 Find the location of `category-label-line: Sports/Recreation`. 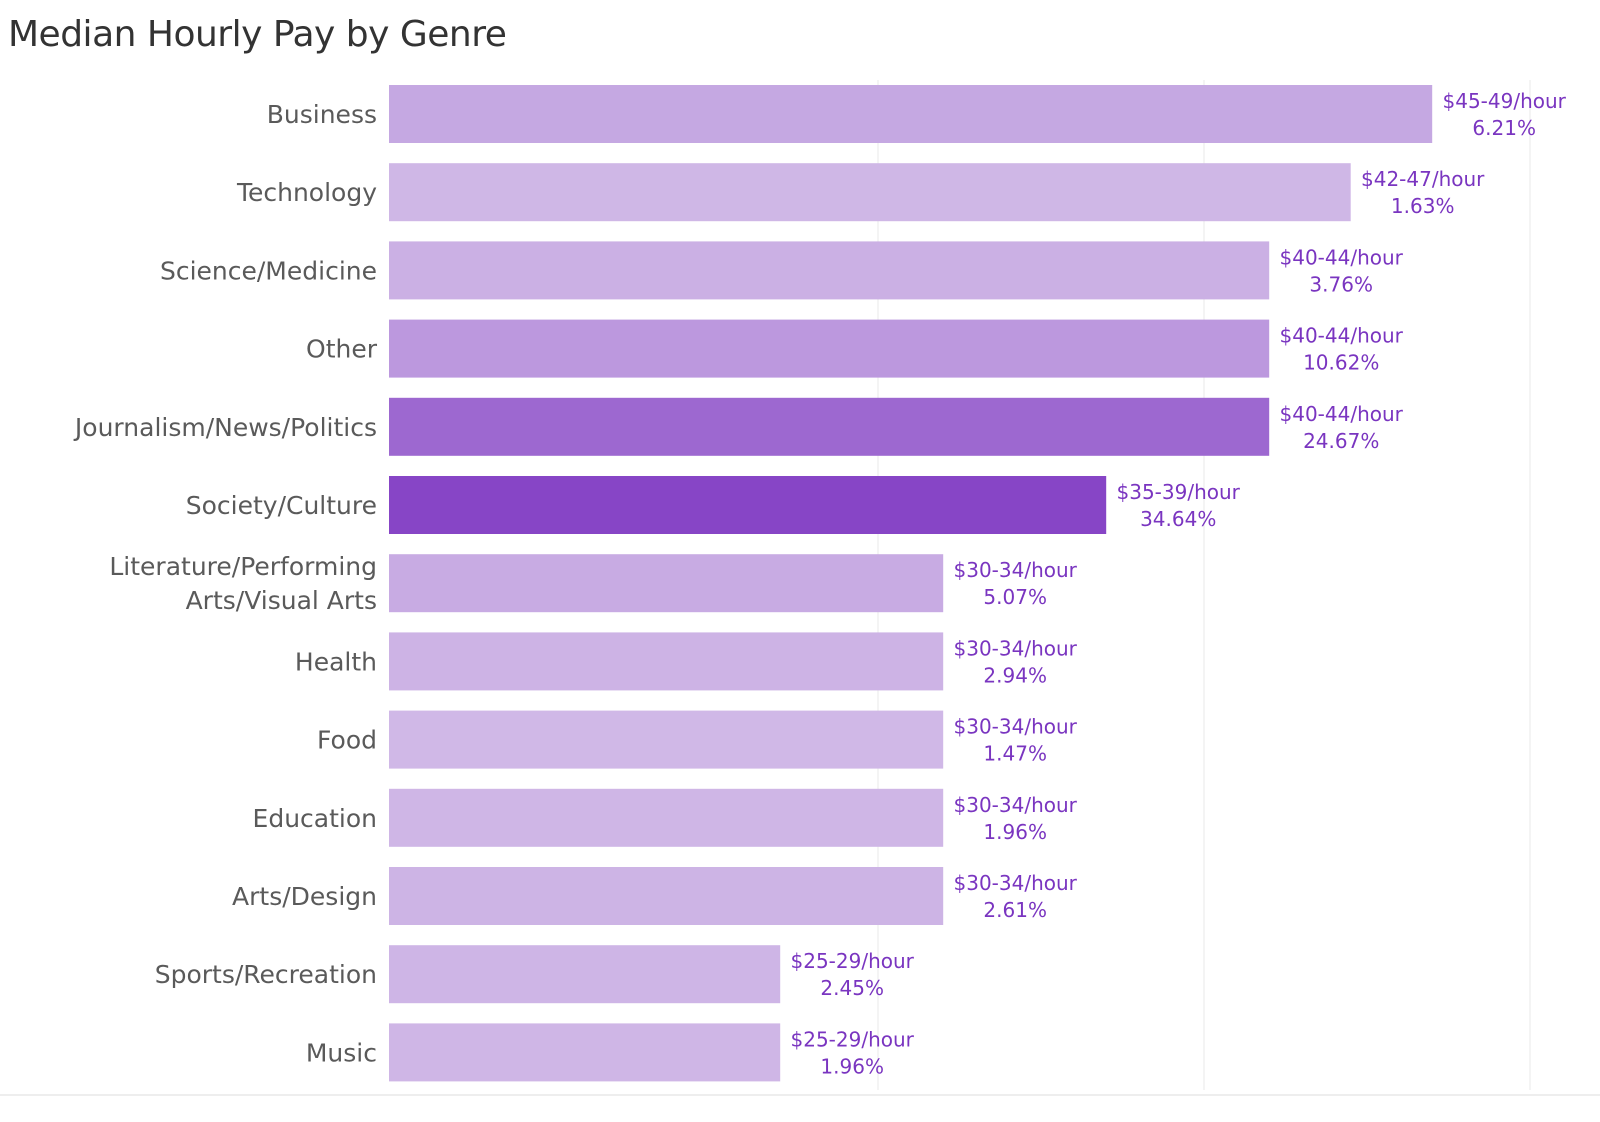

category-label-line: Sports/Recreation is located at coordinates (266, 974).